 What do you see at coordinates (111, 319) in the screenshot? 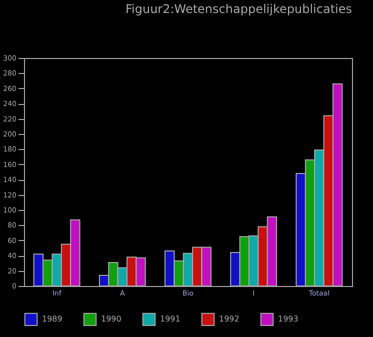
I see `legend-label: 1990` at bounding box center [111, 319].